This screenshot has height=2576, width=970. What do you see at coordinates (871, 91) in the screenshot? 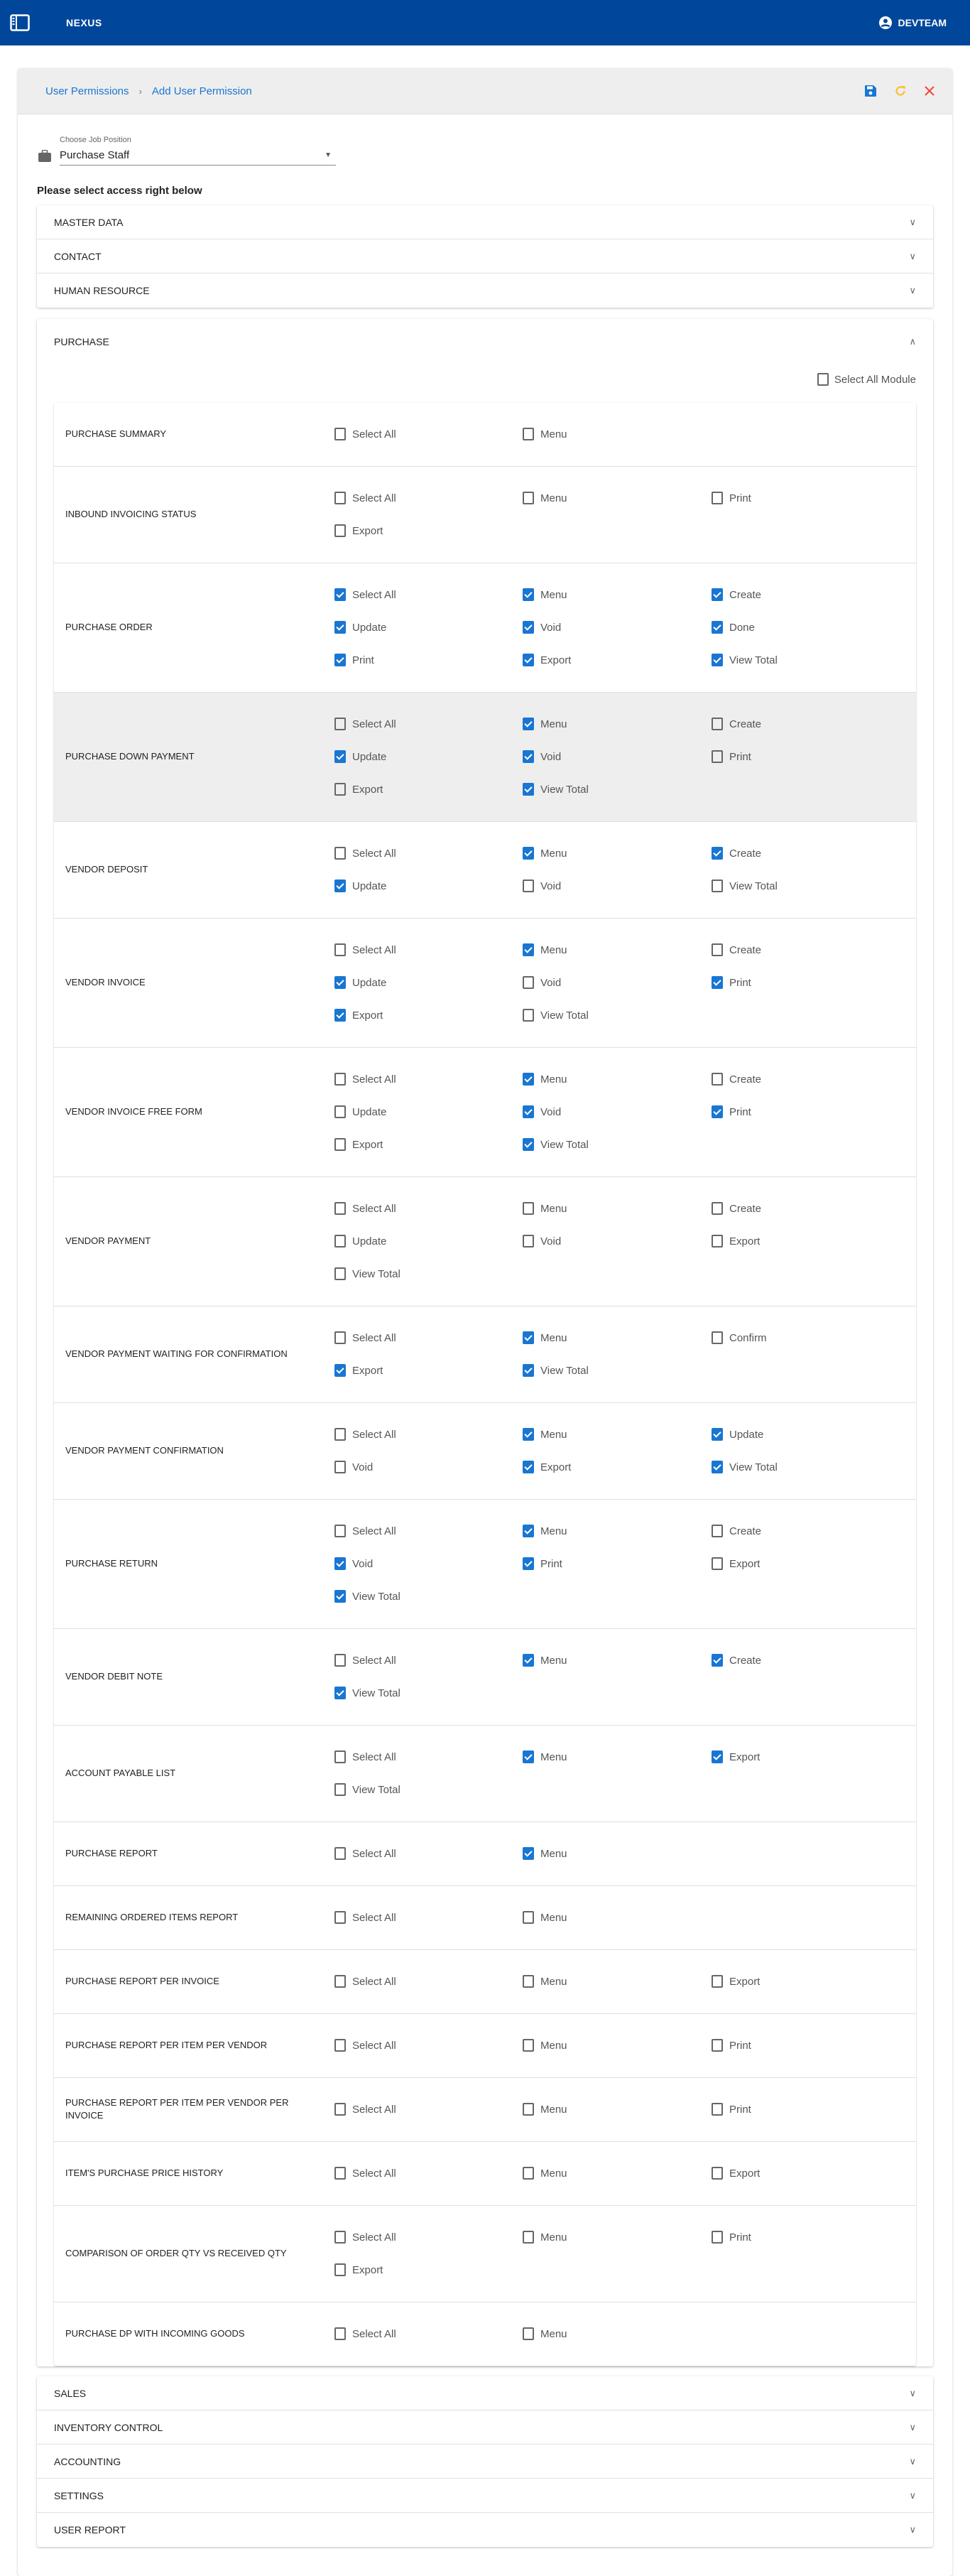
I see `save-icon` at bounding box center [871, 91].